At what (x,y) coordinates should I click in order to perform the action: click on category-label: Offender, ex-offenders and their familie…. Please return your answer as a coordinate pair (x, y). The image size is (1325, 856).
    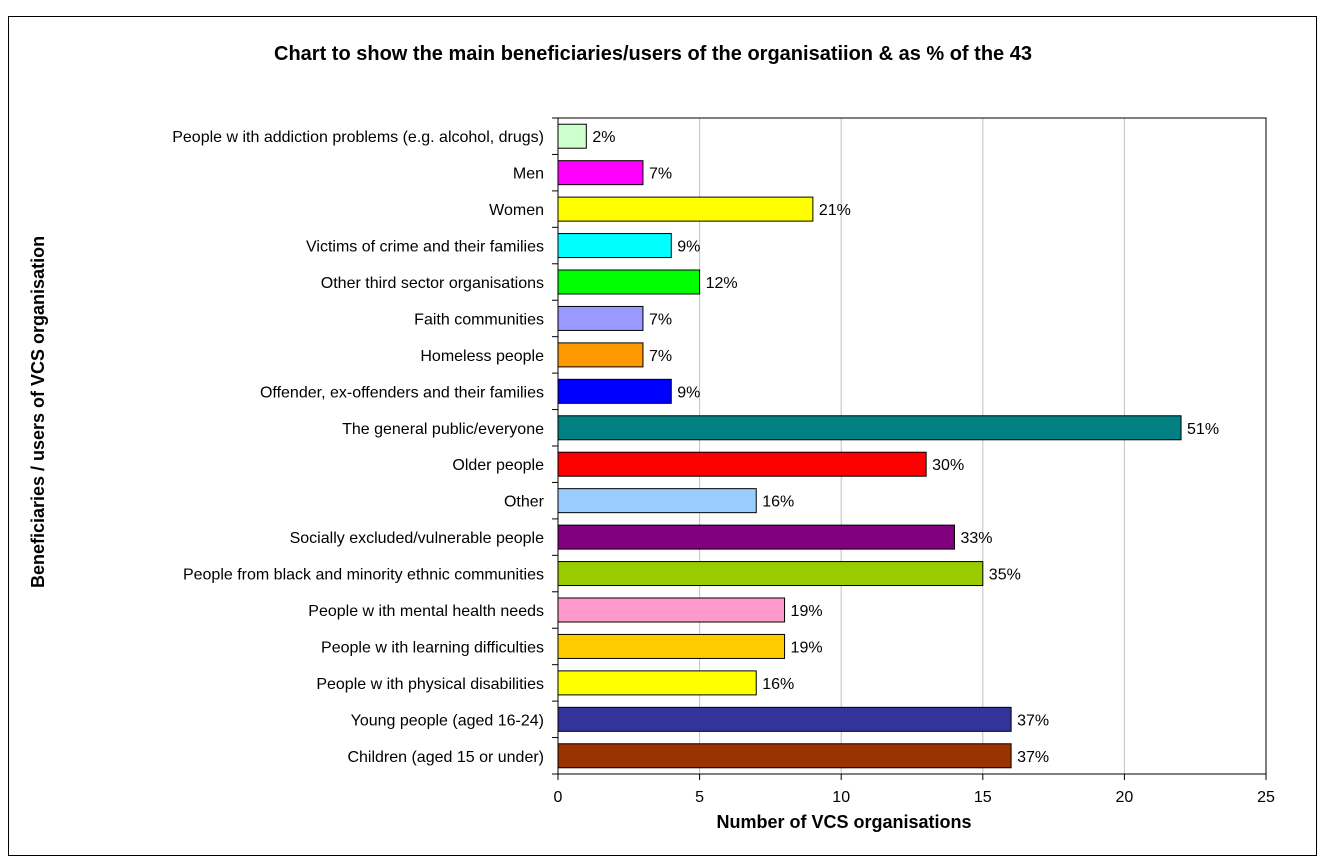
    Looking at the image, I should click on (402, 392).